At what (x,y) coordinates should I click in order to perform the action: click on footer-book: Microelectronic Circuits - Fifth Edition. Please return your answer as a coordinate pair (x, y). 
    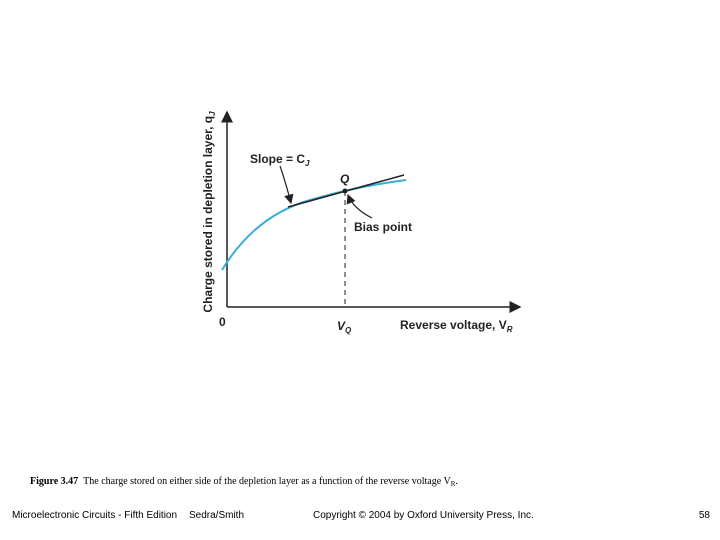
    Looking at the image, I should click on (94, 515).